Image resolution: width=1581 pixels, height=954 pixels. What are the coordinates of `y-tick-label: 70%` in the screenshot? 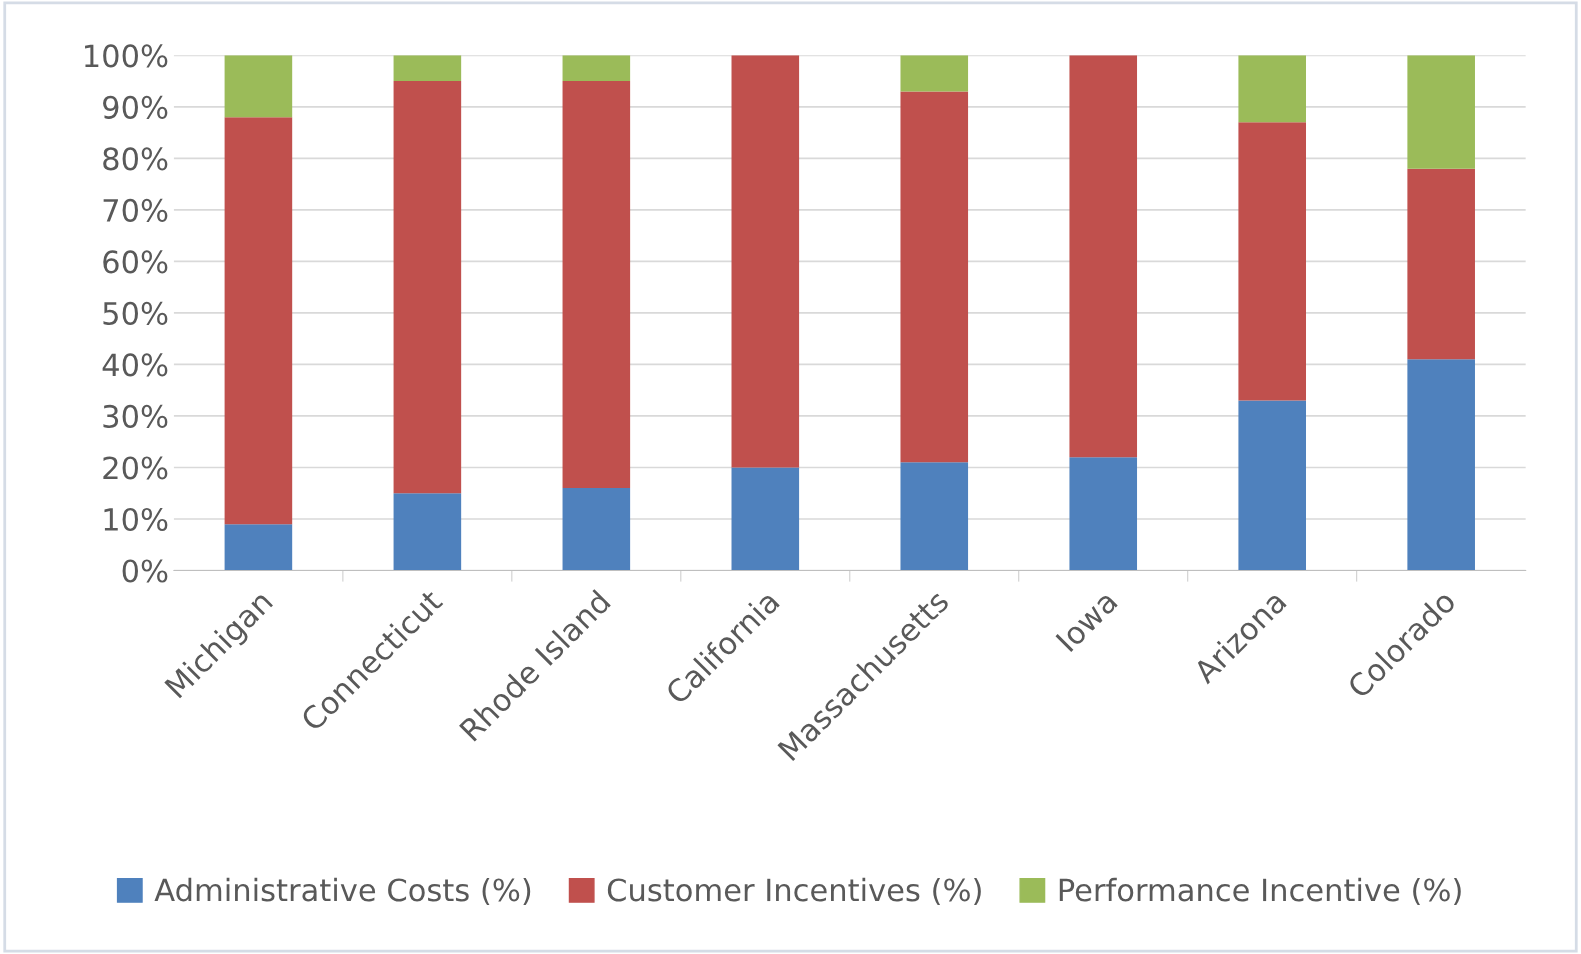 It's located at (135, 210).